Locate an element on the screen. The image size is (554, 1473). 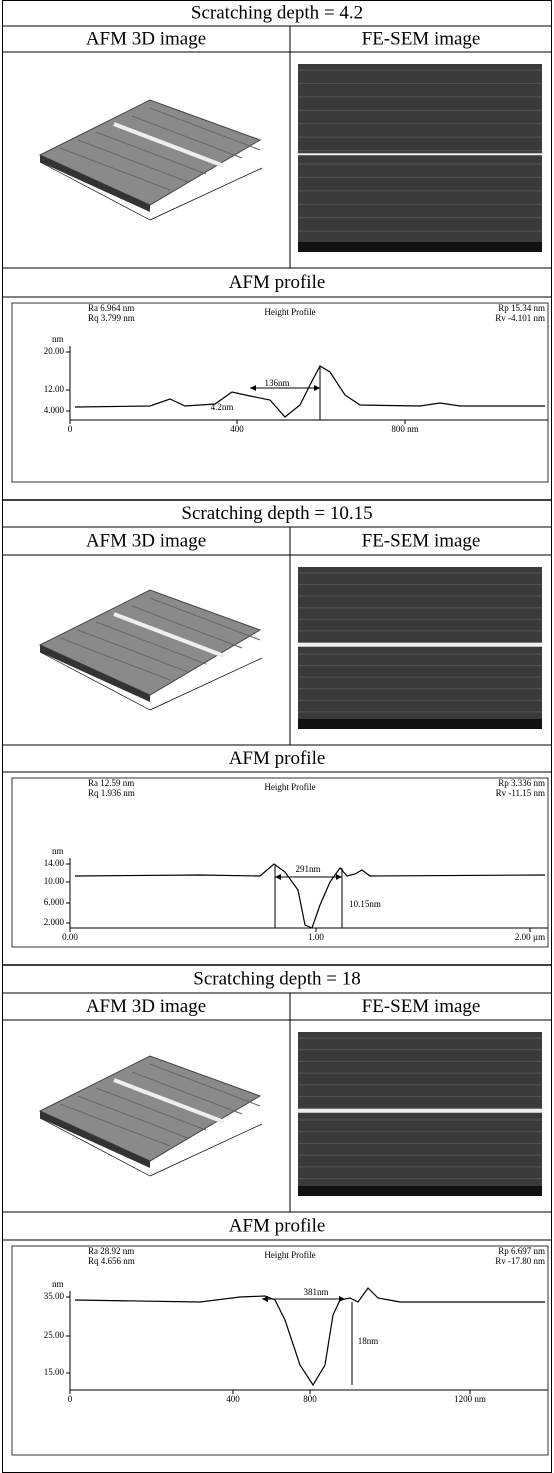
x-tick-label: 800 is located at coordinates (310, 1399).